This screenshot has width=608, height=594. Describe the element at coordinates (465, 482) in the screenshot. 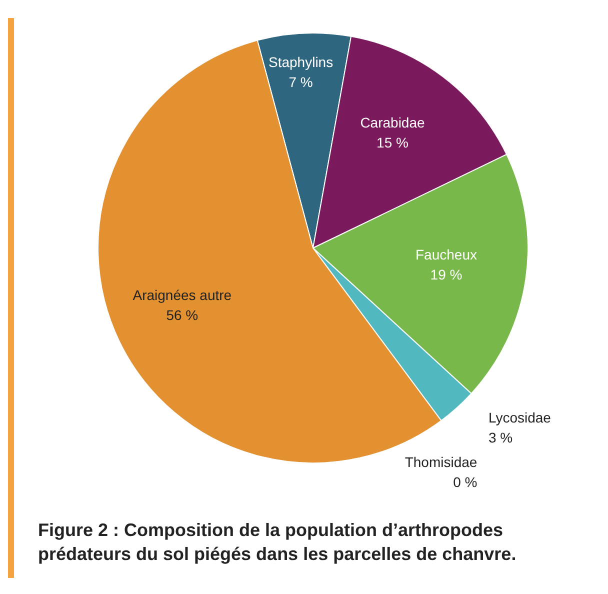

I see `text: 0 %` at that location.